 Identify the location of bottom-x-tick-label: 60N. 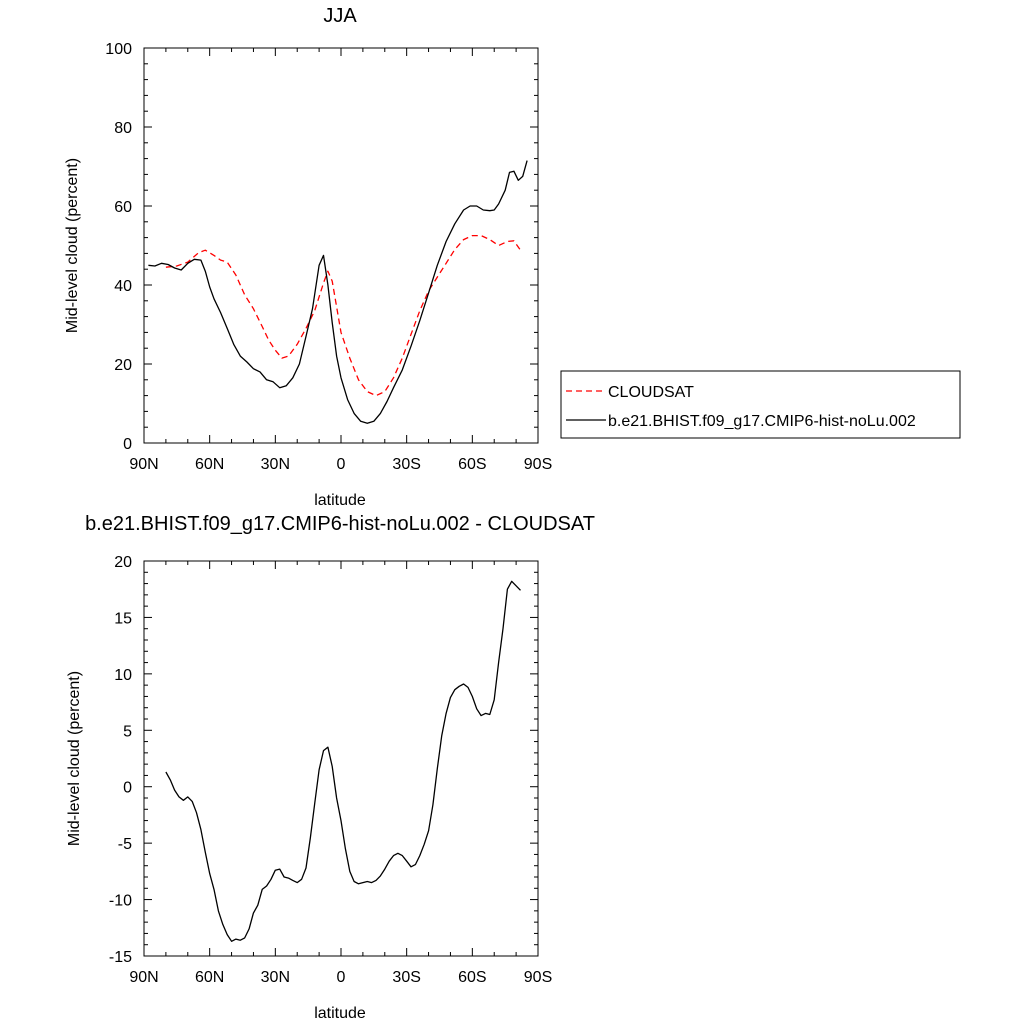
(209, 977).